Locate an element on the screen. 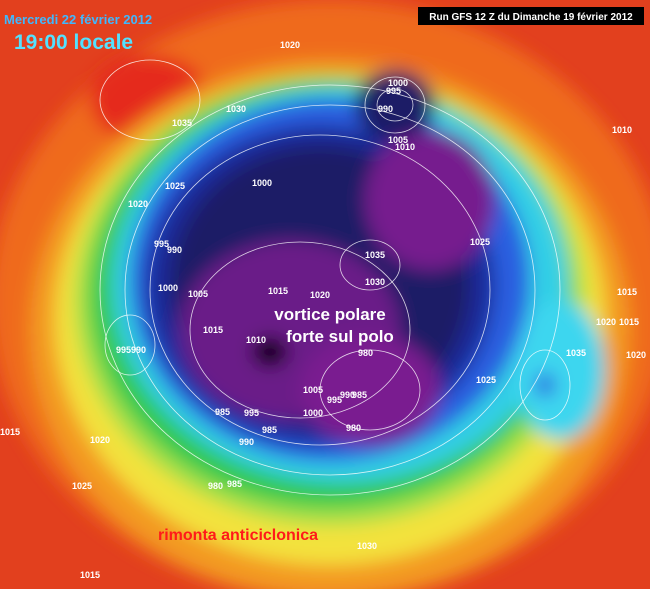 The height and width of the screenshot is (589, 650). run-info: Run GFS 12 Z du Dimanche 19 février 2012 is located at coordinates (531, 17).